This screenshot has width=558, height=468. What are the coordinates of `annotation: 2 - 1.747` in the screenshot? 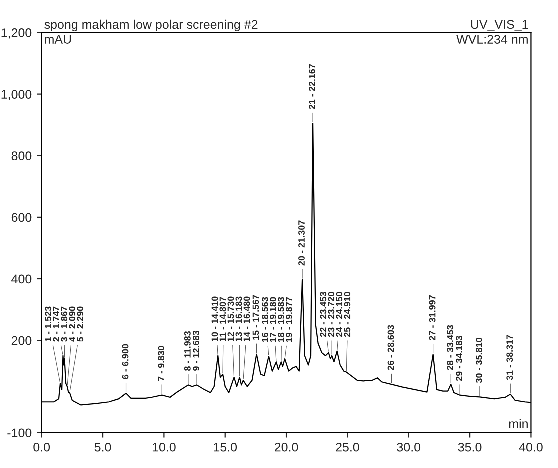 It's located at (56, 324).